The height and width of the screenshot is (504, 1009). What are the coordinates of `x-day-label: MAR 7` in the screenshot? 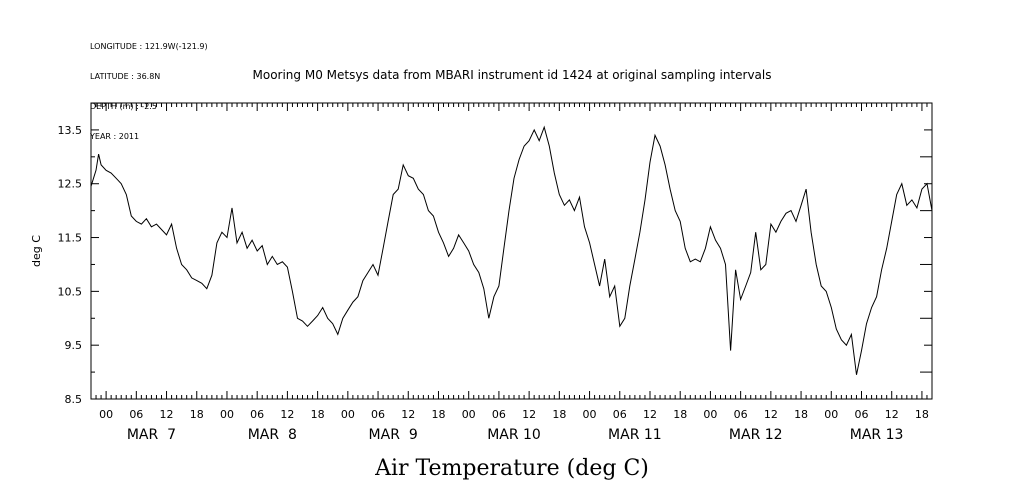 It's located at (151, 435).